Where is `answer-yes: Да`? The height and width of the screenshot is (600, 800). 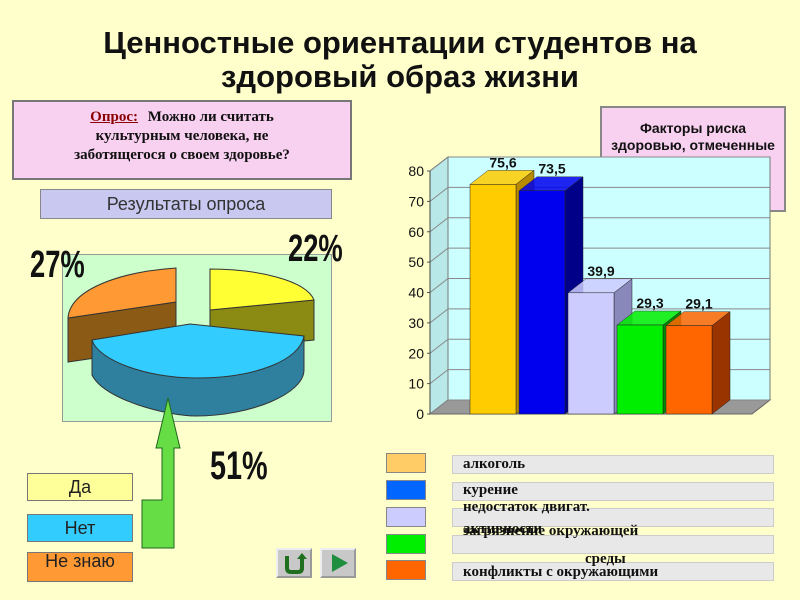
answer-yes: Да is located at coordinates (80, 487).